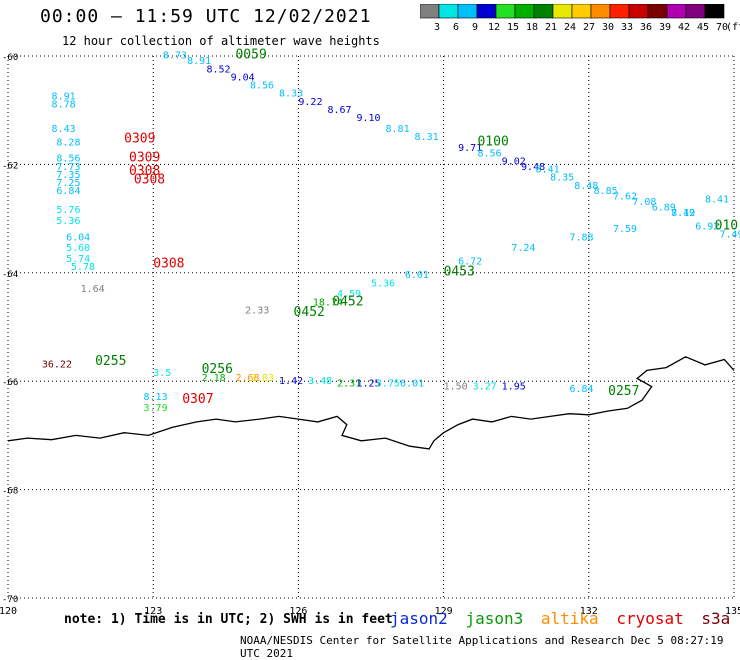  Describe the element at coordinates (10, 600) in the screenshot. I see `lat-tick-label: -70` at that location.